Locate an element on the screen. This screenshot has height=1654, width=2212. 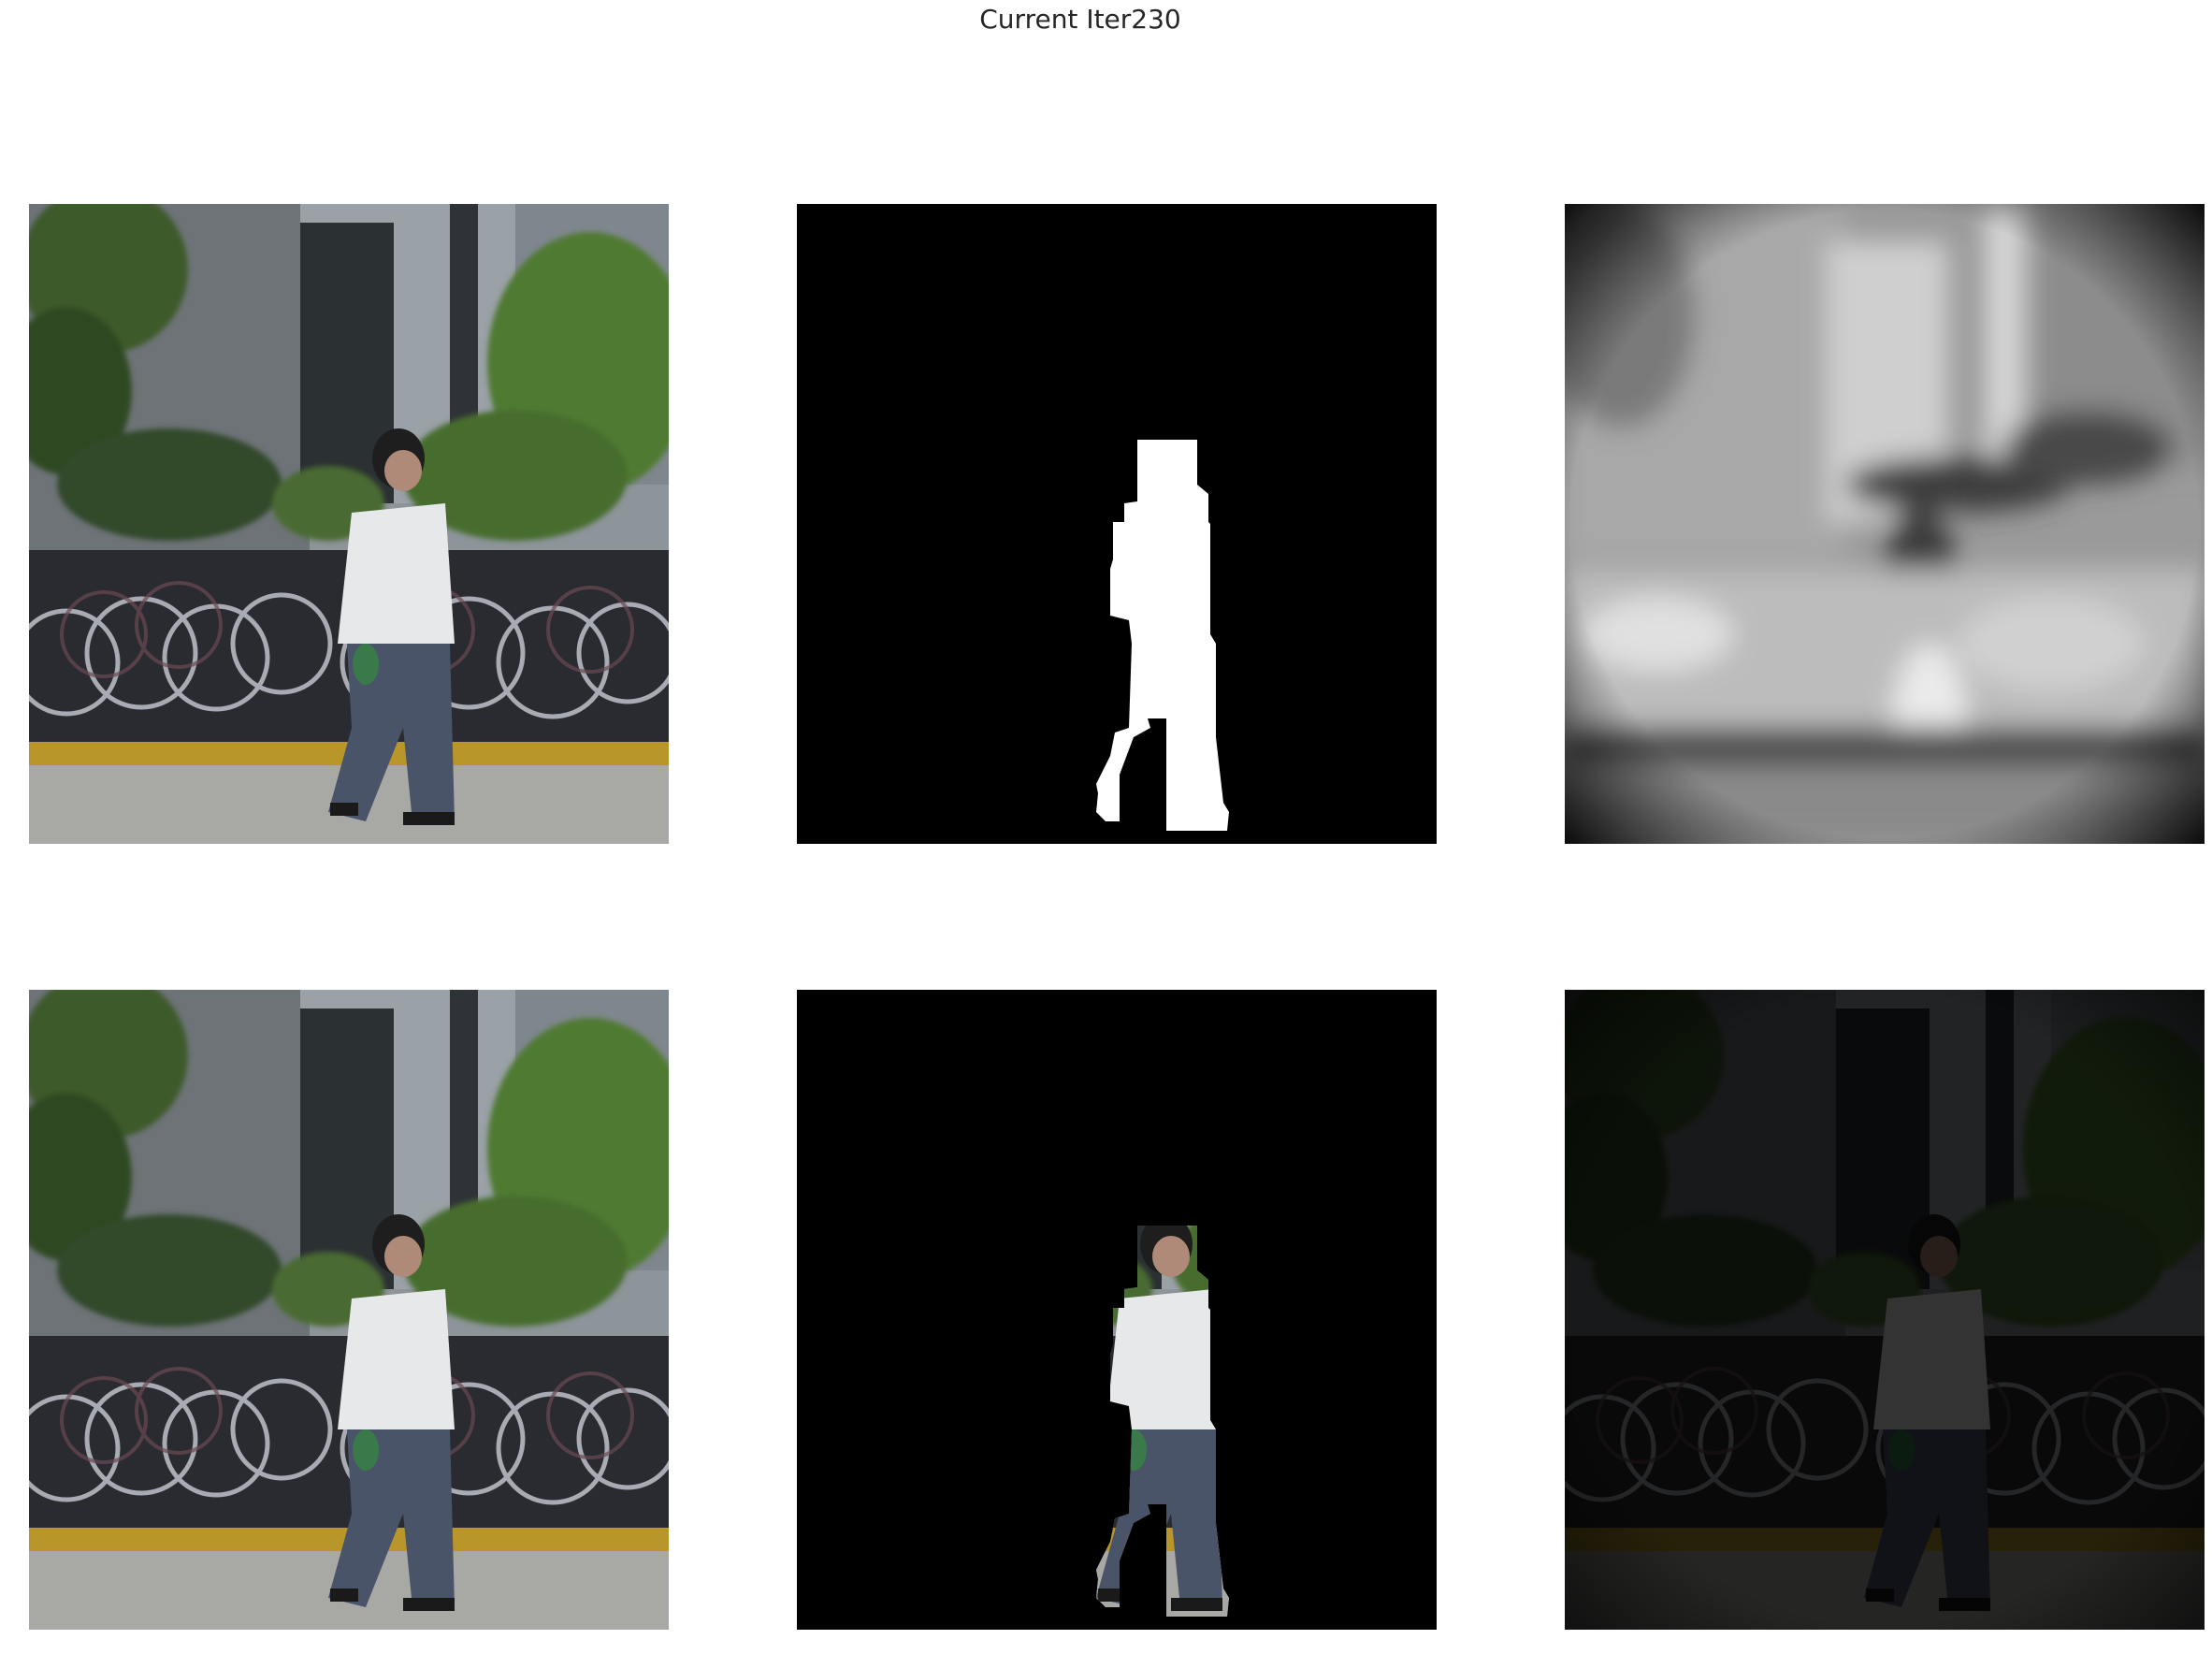
input-image is located at coordinates (349, 524).